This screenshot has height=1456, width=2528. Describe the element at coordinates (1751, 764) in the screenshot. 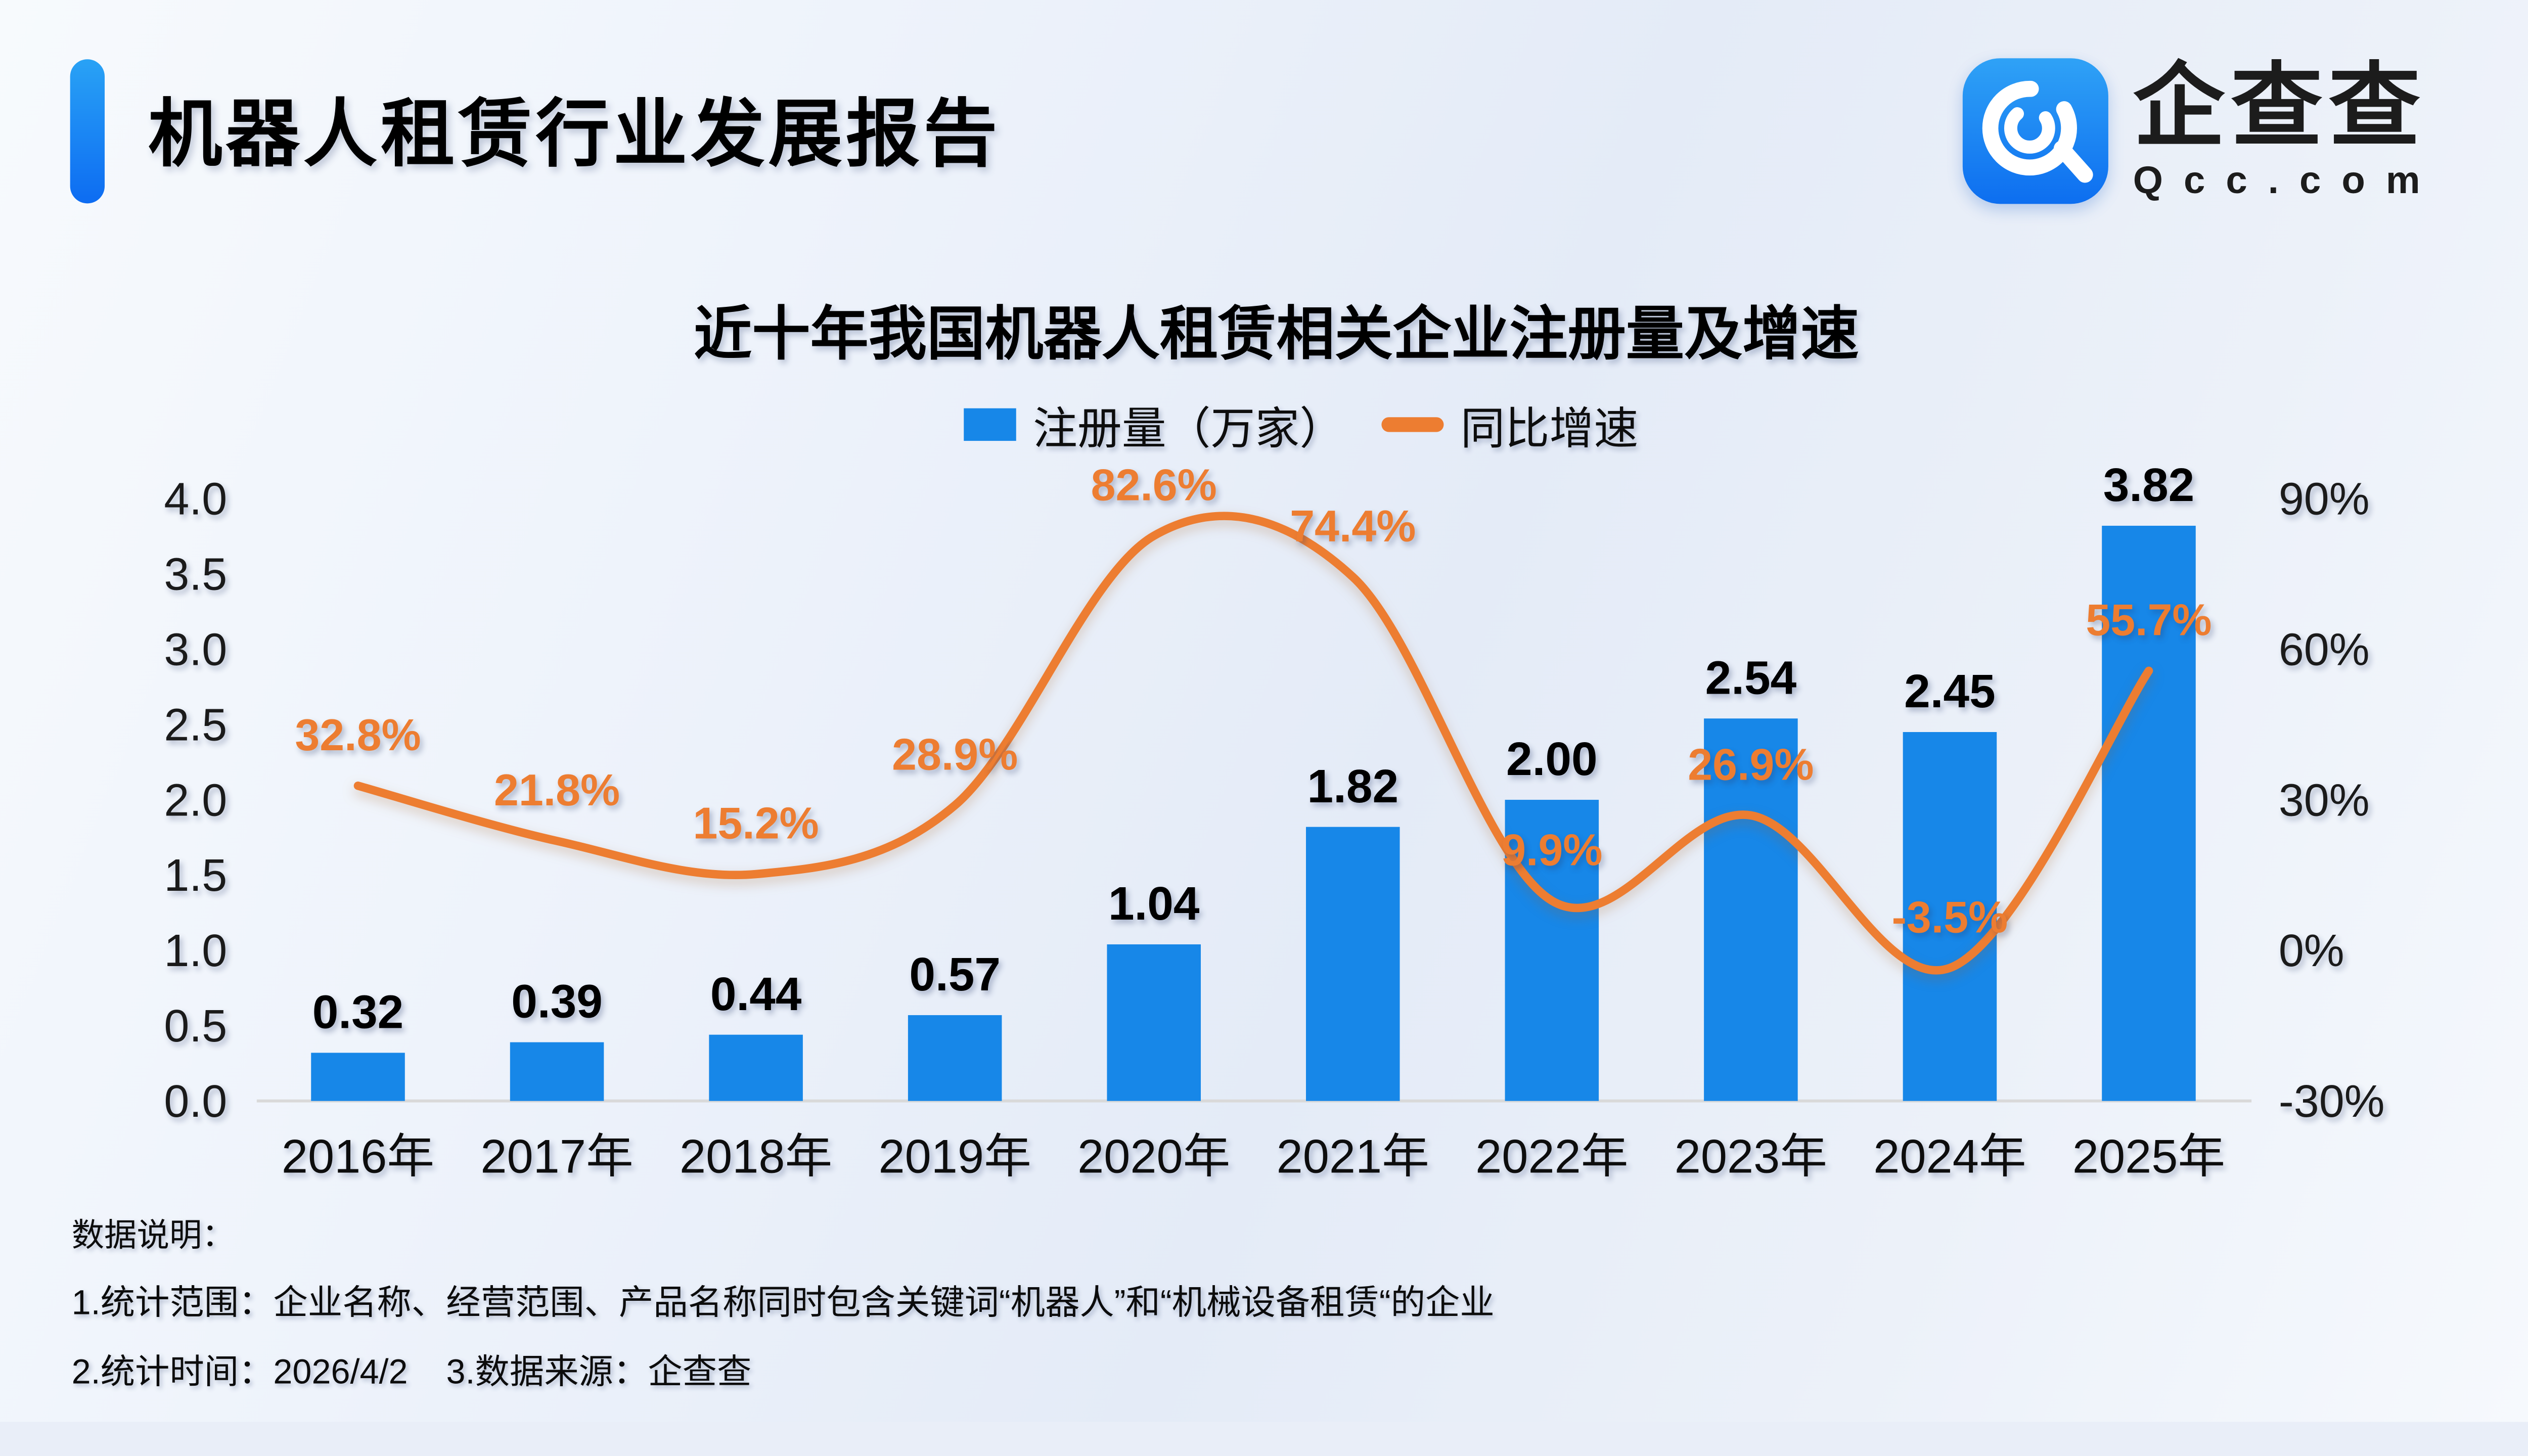

I see `growth-label-2023年: 26.9%` at that location.